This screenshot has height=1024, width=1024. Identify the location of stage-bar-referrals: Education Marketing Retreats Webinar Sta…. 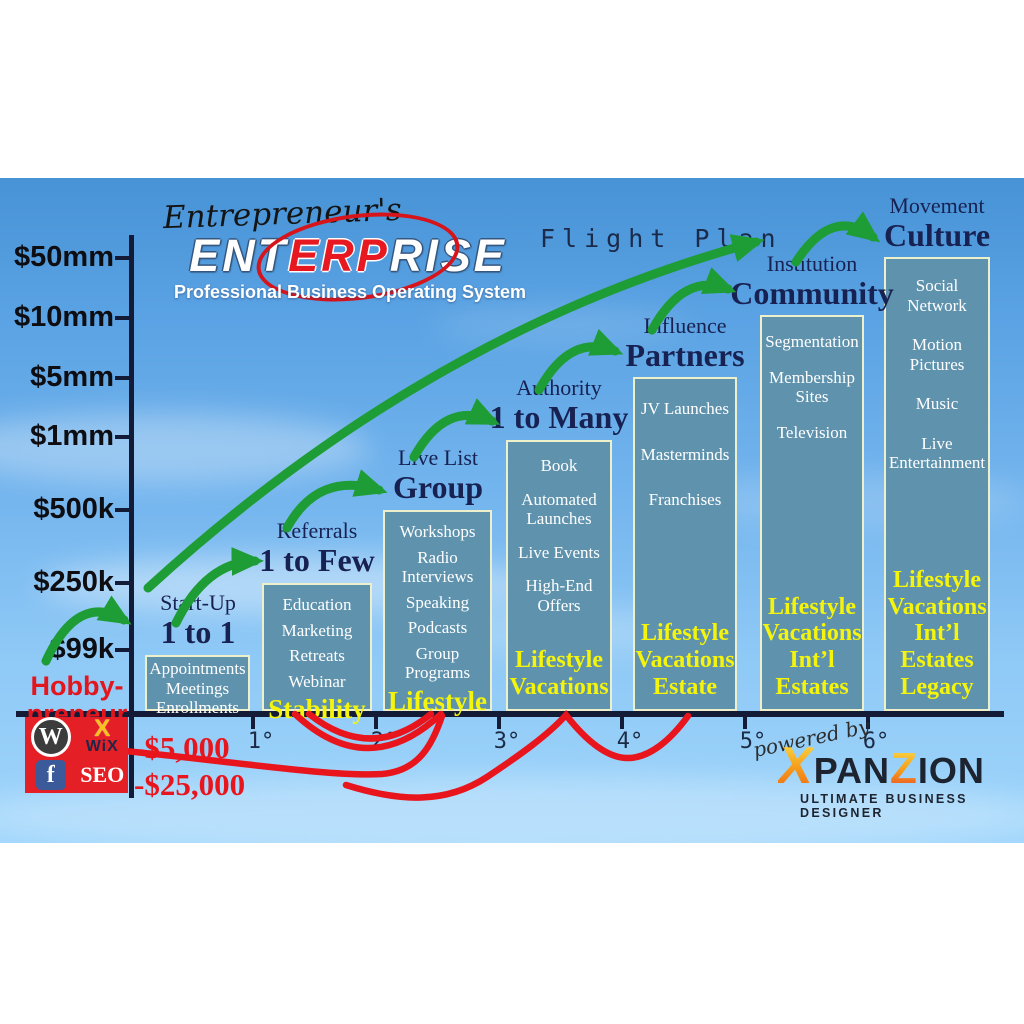
(317, 653).